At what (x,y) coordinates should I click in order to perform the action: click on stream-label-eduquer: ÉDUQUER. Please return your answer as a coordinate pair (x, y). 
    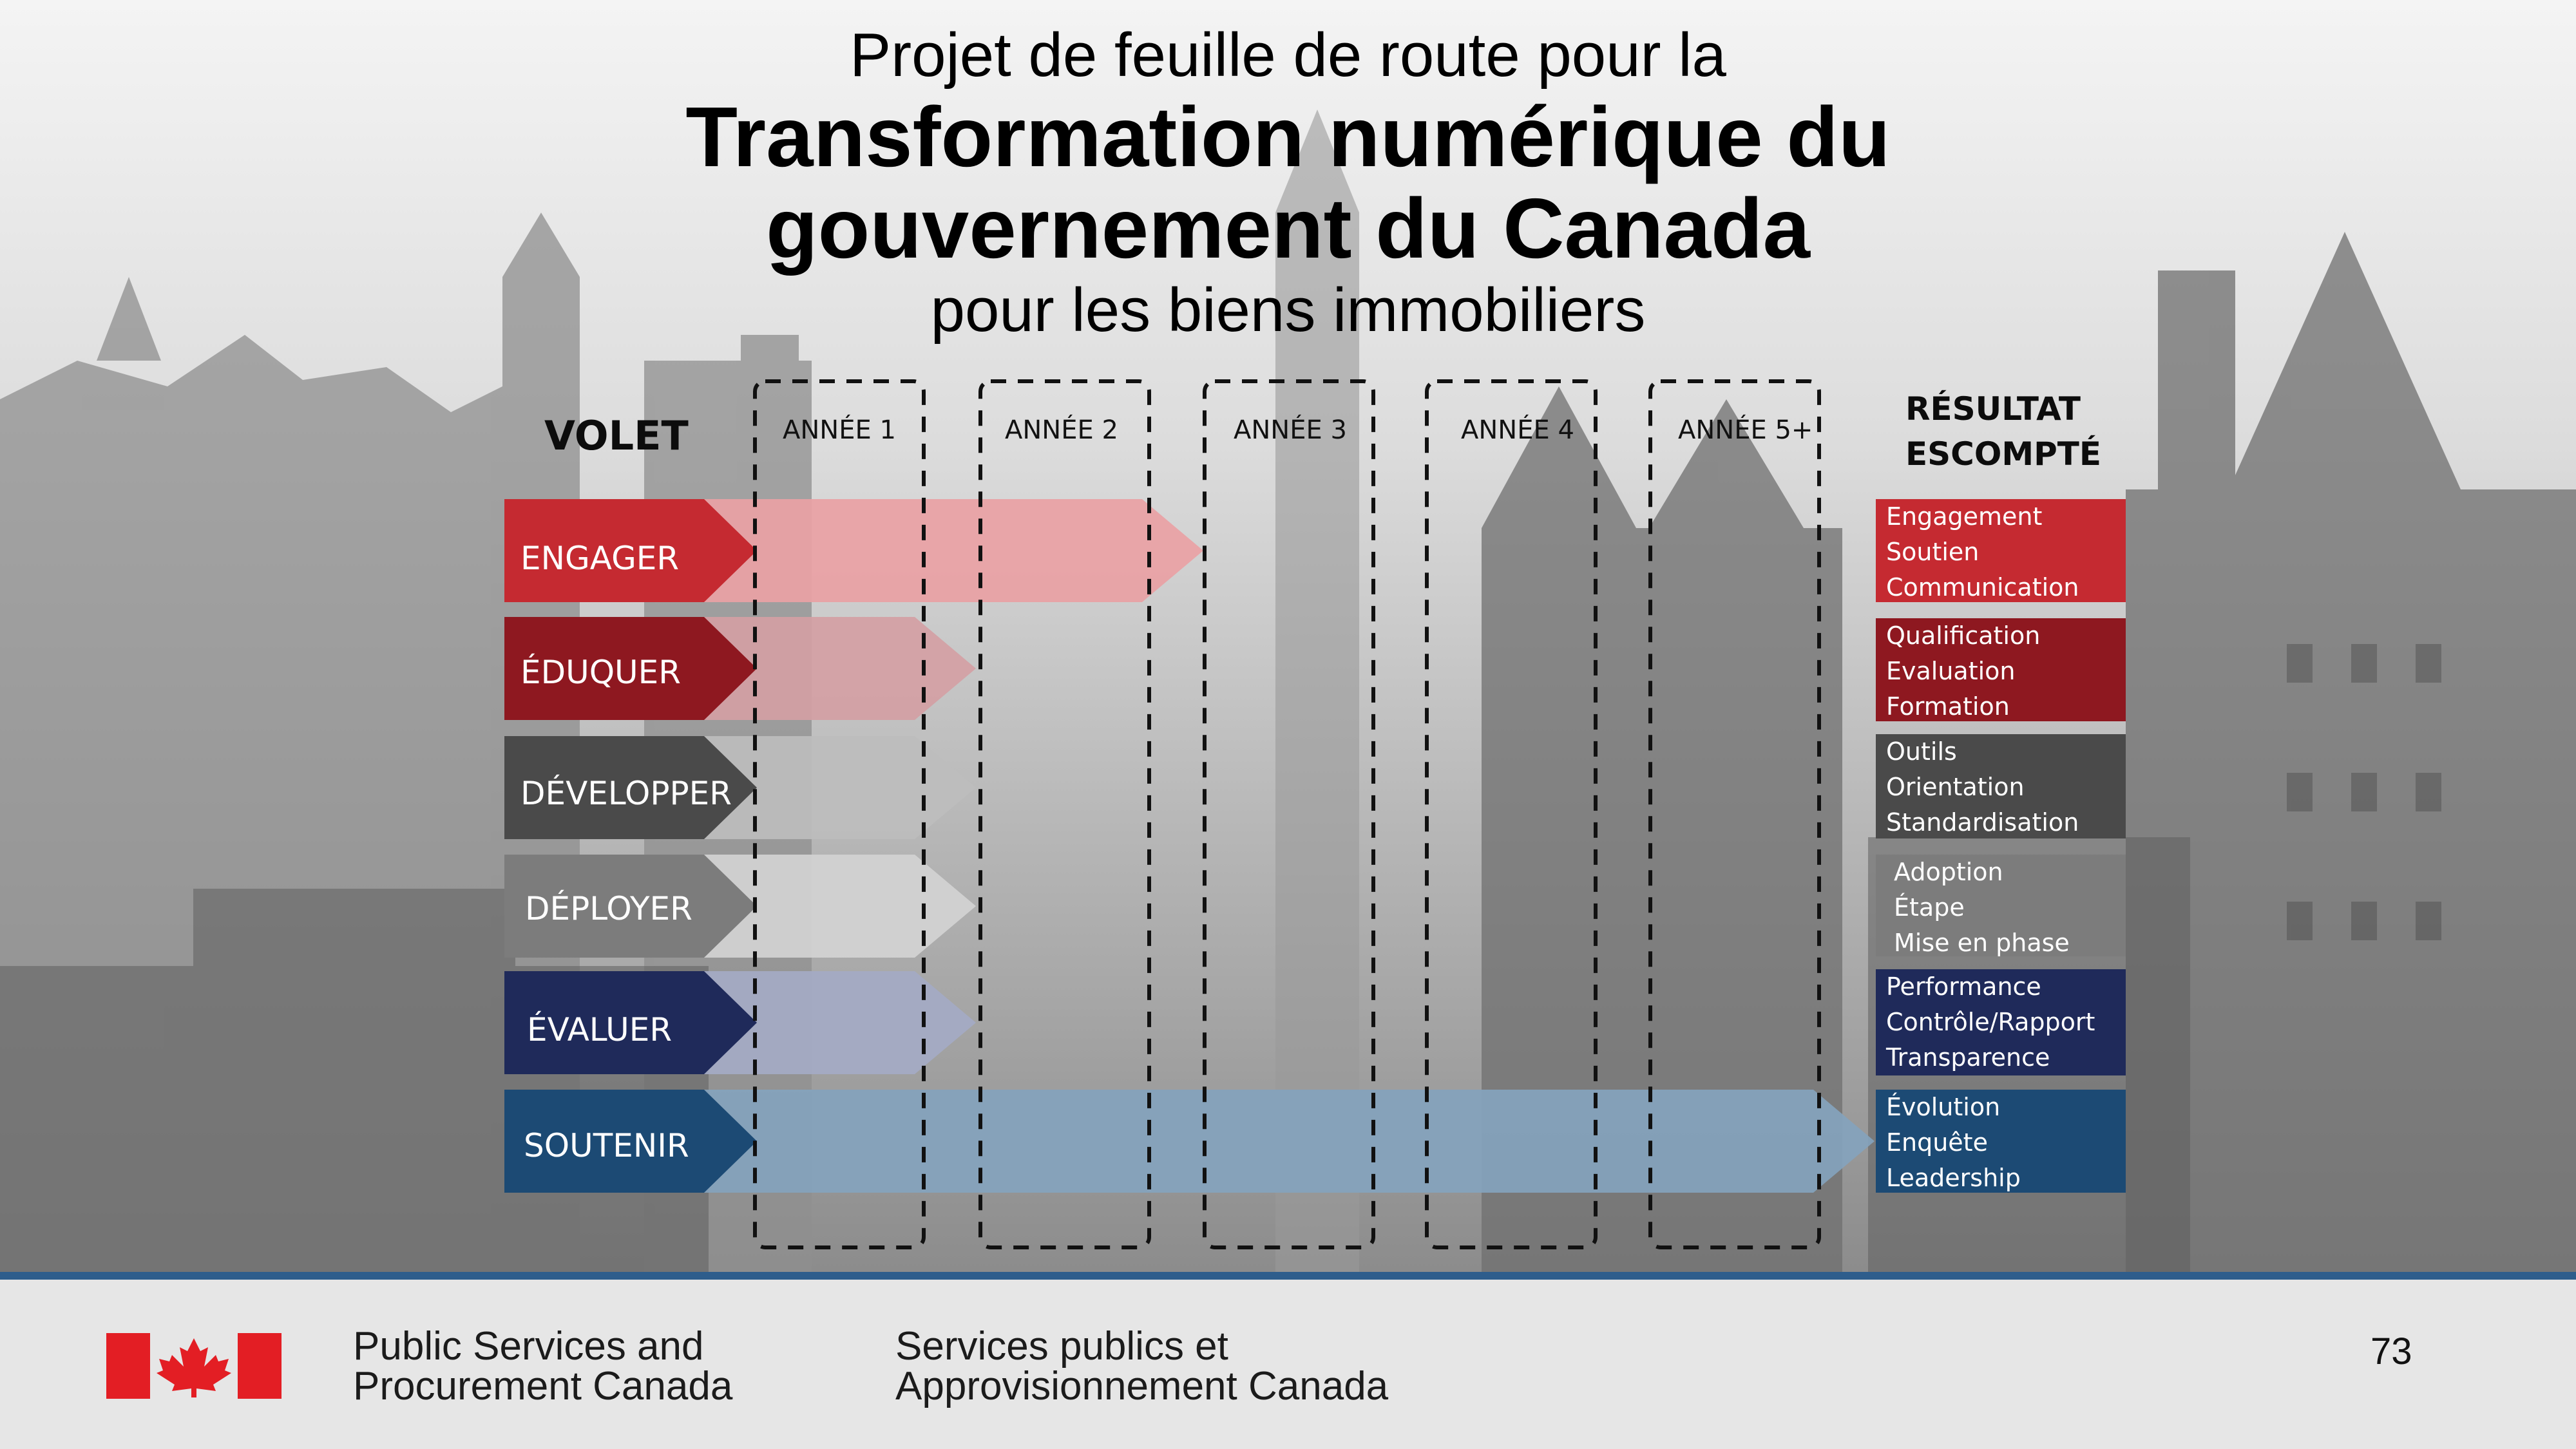
    Looking at the image, I should click on (600, 673).